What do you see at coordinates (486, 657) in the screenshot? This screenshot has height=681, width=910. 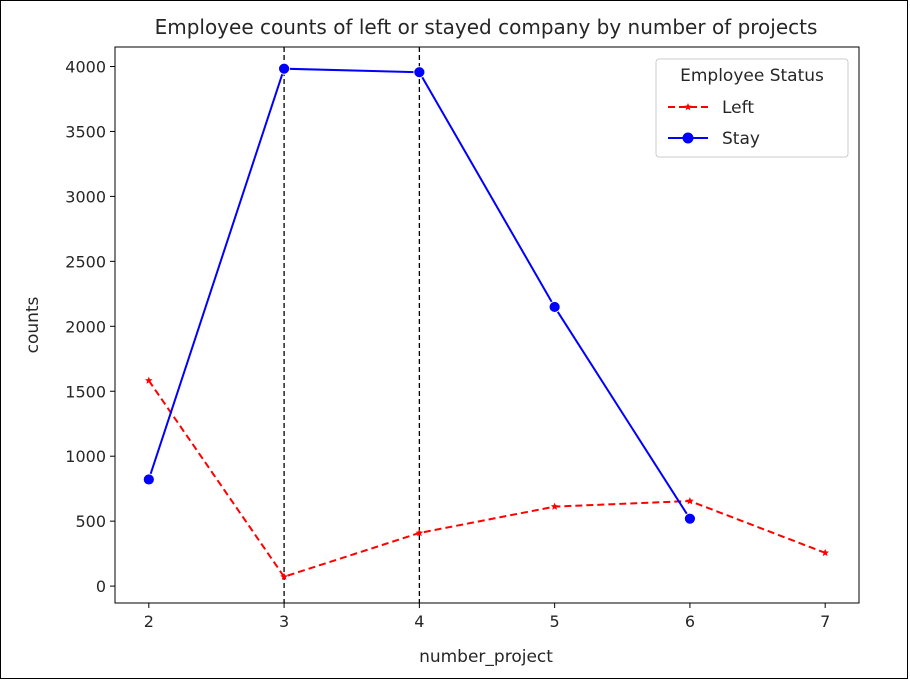 I see `x-axis-label: number_project` at bounding box center [486, 657].